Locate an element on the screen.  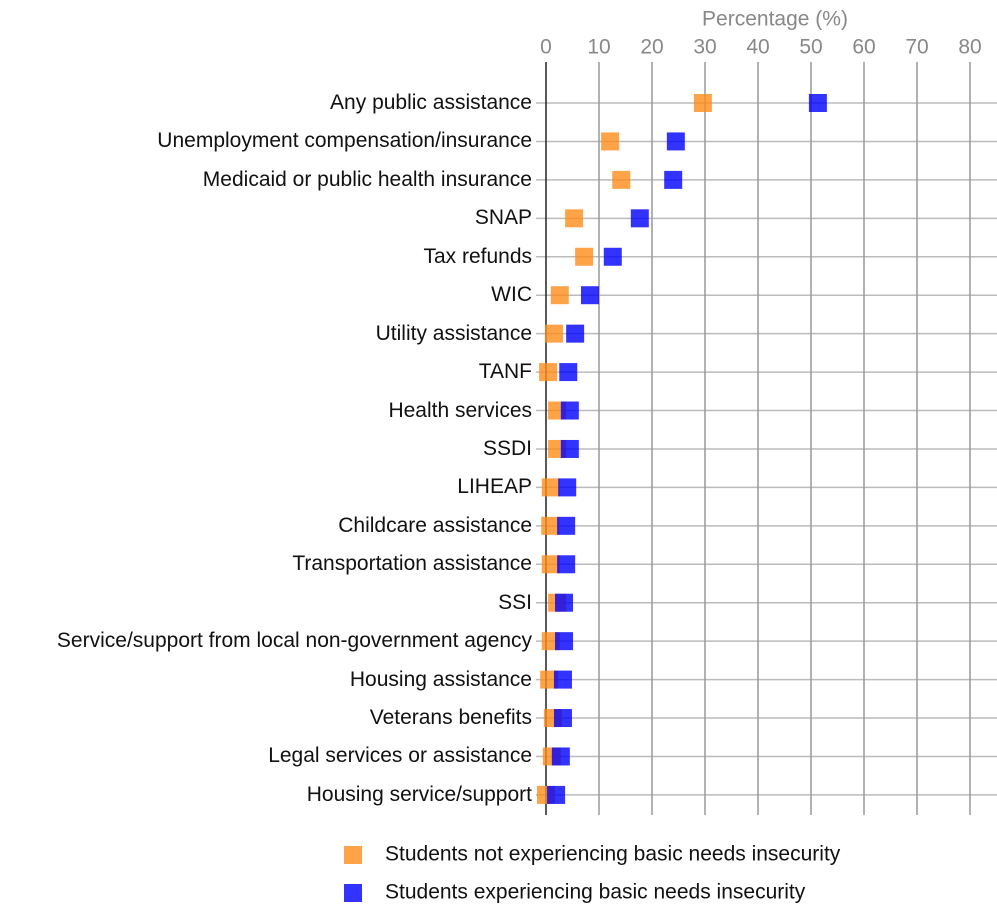
category-label-text: Housing service/support is located at coordinates (419, 794).